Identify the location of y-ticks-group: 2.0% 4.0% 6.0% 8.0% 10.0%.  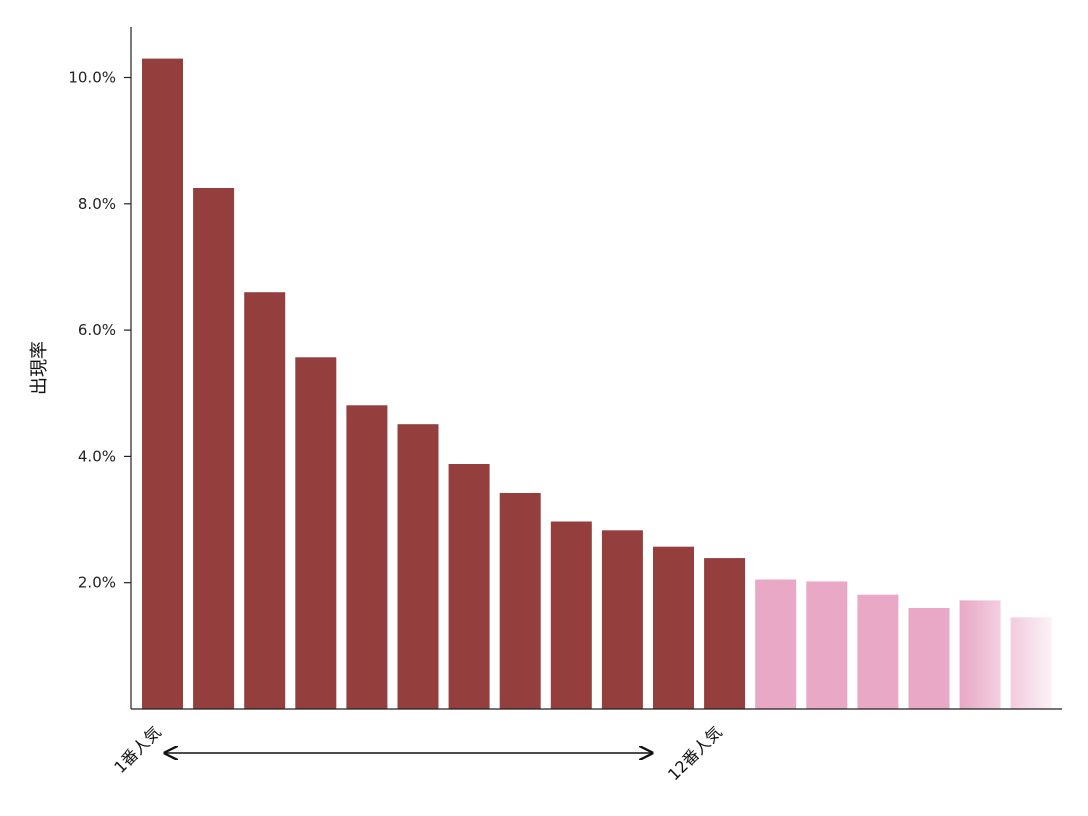
(99, 330).